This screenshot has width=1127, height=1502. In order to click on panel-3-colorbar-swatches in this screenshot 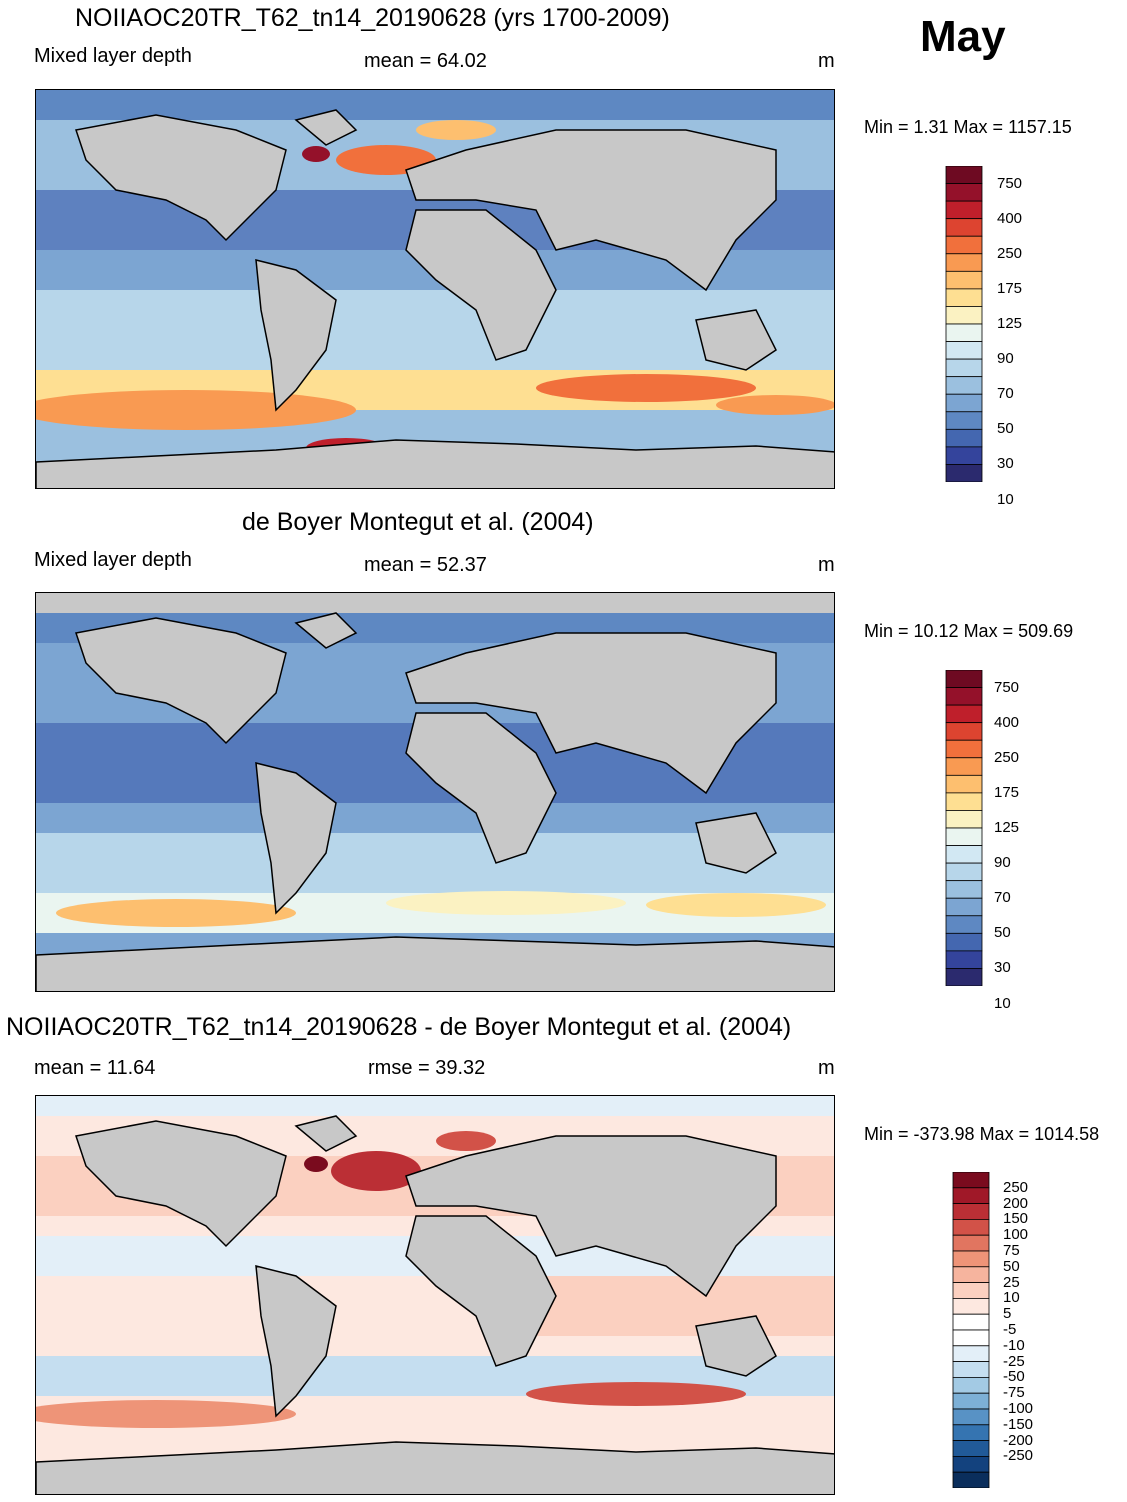, I will do `click(971, 1330)`.